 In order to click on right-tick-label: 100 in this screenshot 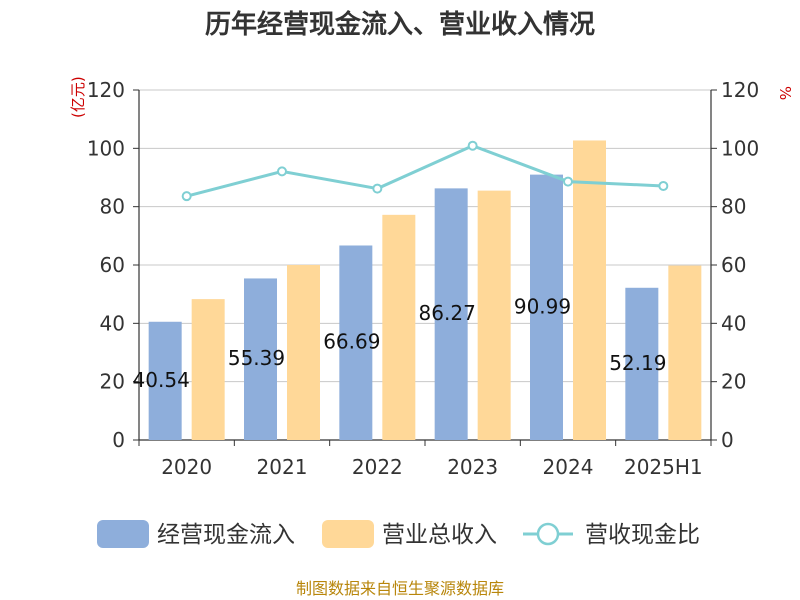, I will do `click(740, 148)`.